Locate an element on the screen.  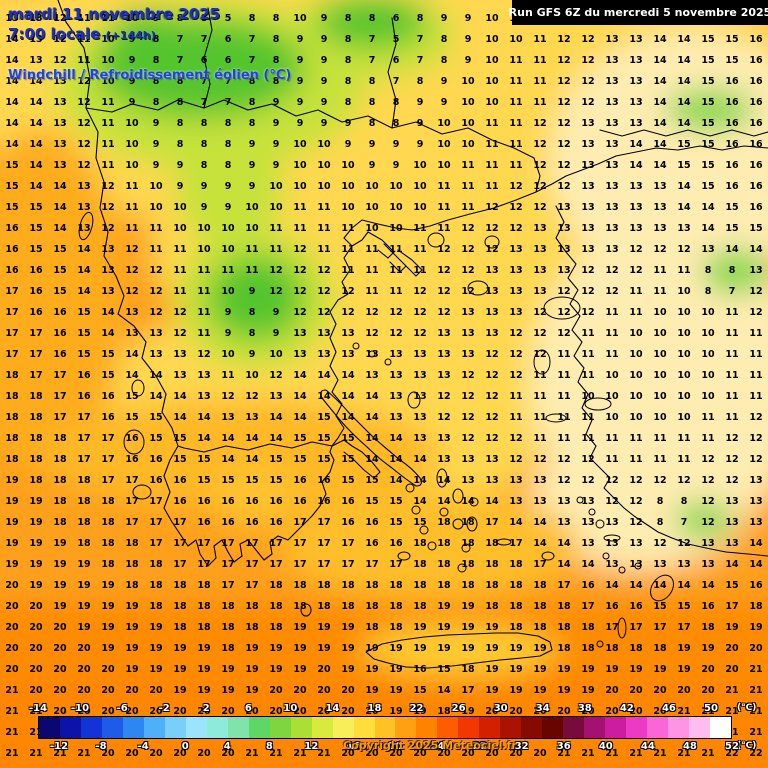
temp-value: 7 is located at coordinates (228, 81).